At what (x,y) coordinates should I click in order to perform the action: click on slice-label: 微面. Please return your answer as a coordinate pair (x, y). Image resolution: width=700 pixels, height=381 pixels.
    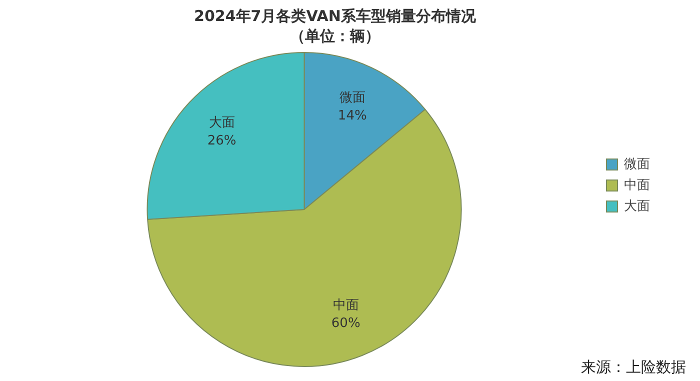
    Looking at the image, I should click on (352, 98).